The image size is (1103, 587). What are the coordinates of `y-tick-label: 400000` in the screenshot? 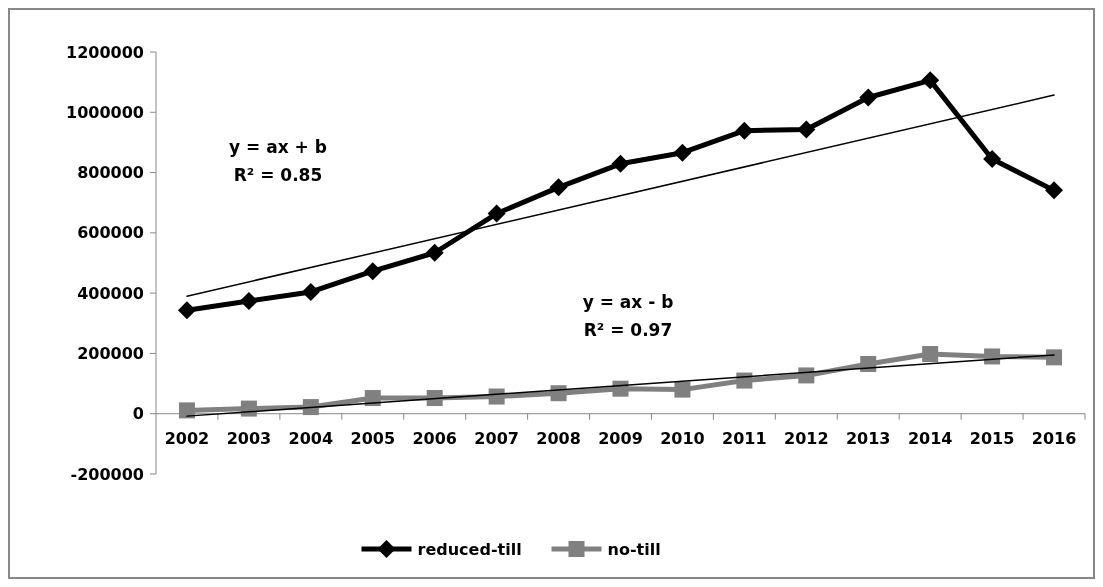 It's located at (110, 293).